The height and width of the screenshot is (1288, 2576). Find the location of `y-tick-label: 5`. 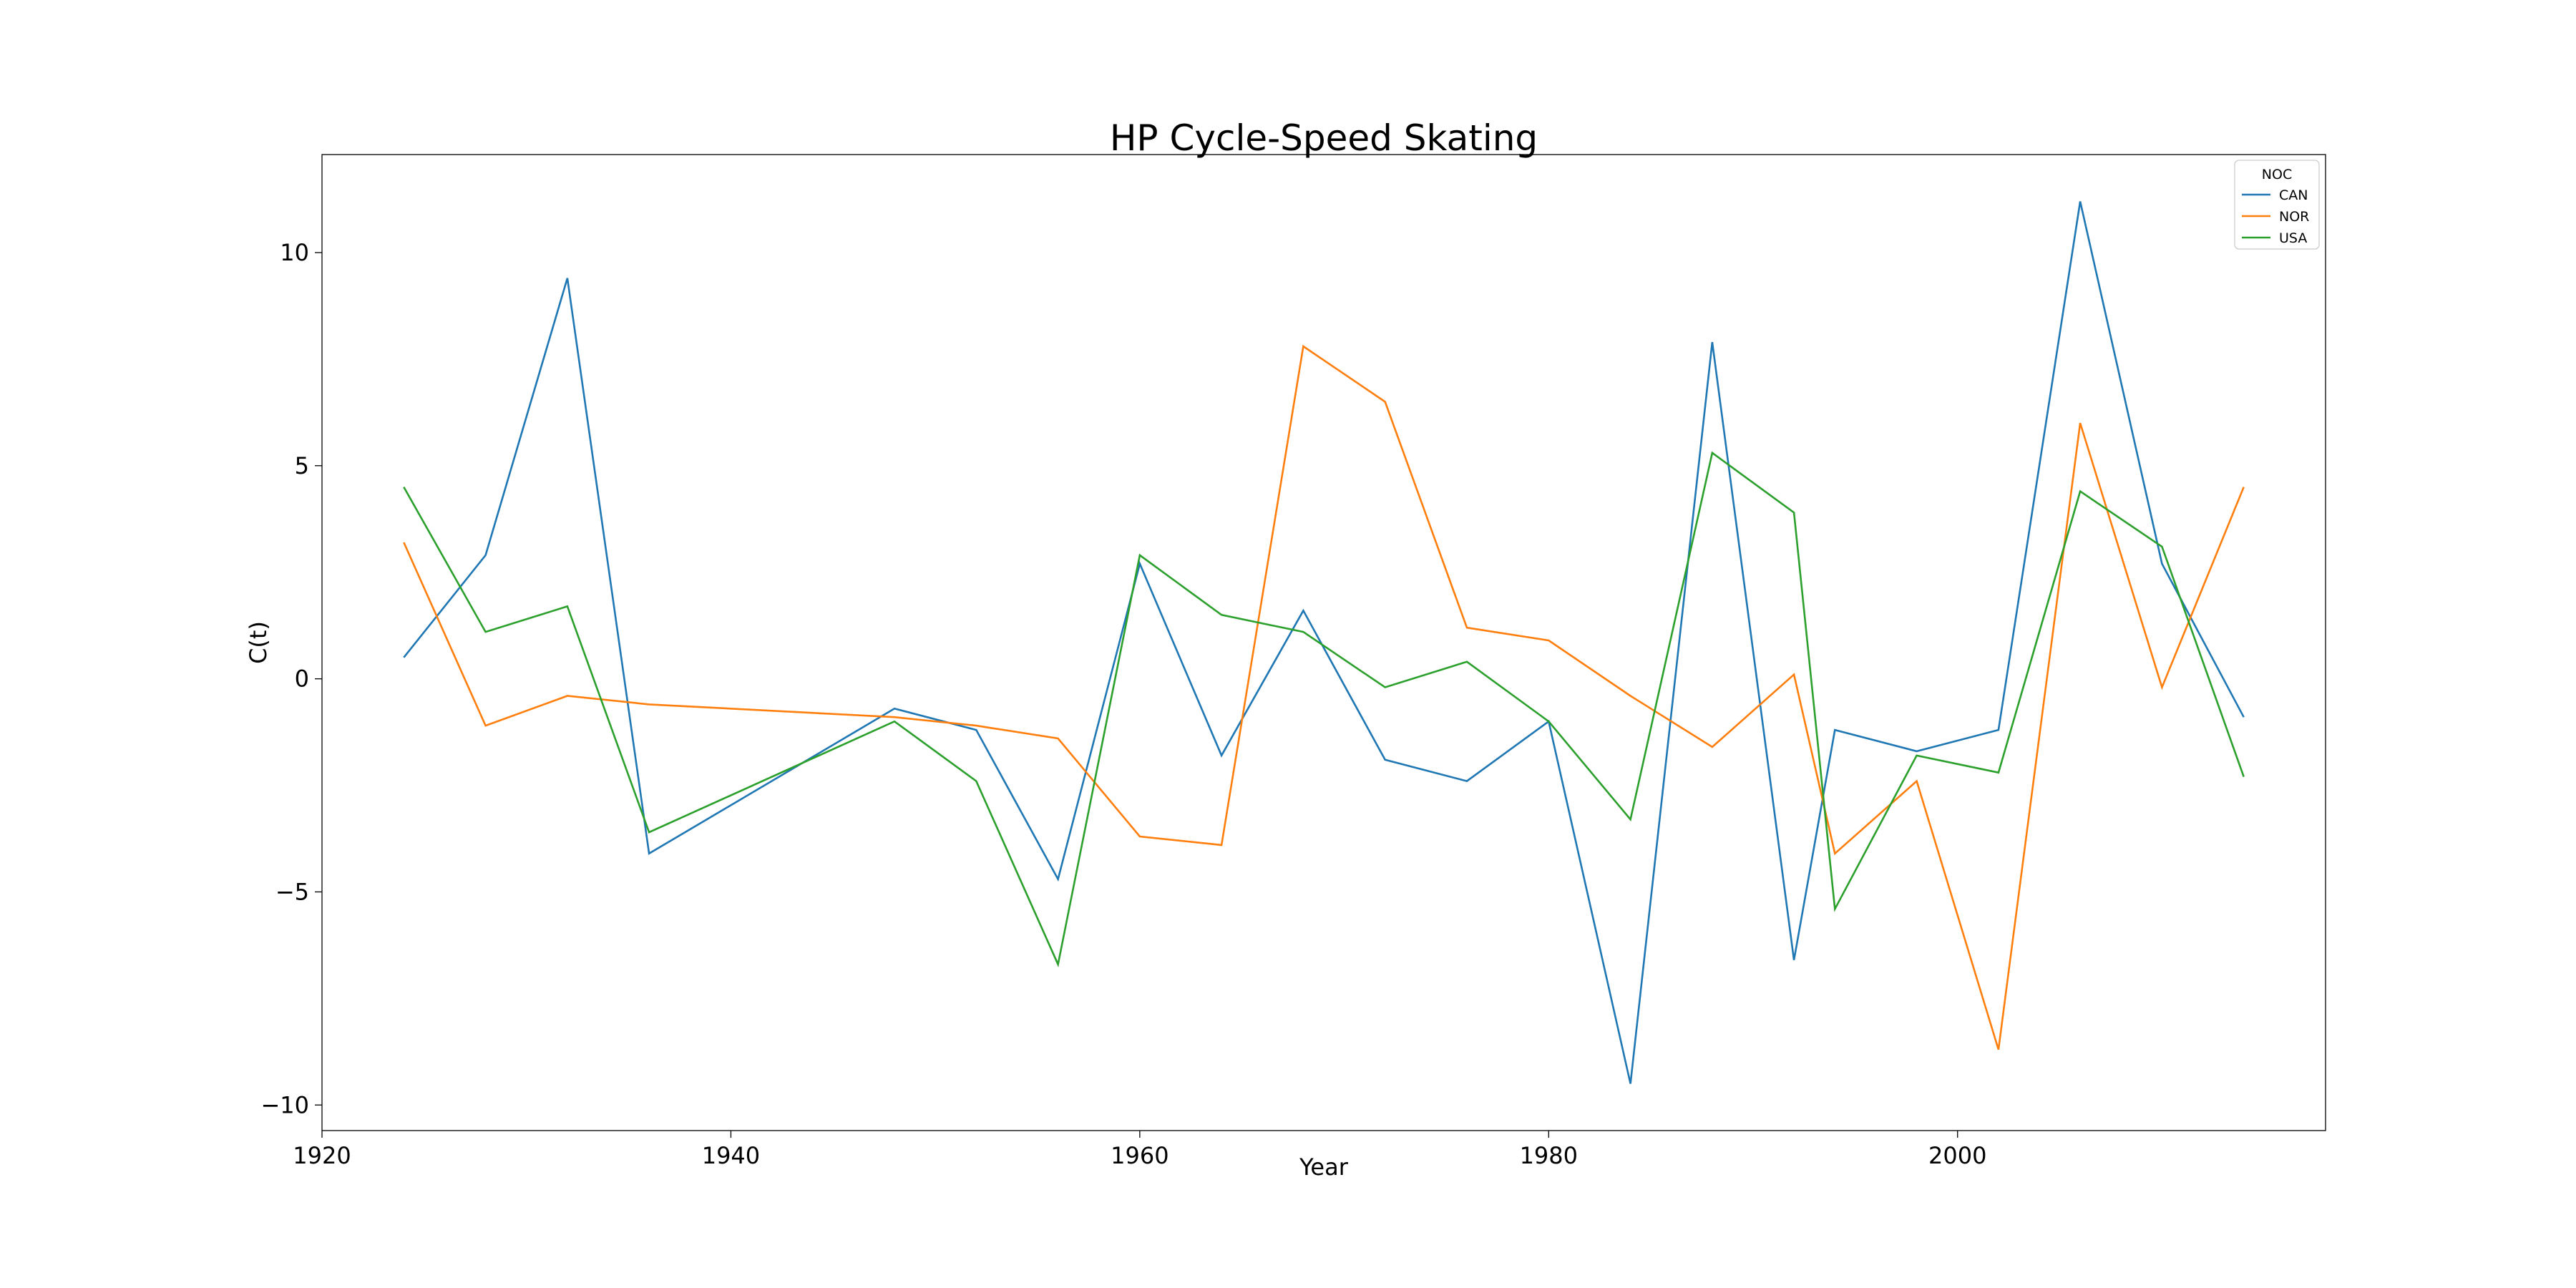

y-tick-label: 5 is located at coordinates (302, 465).